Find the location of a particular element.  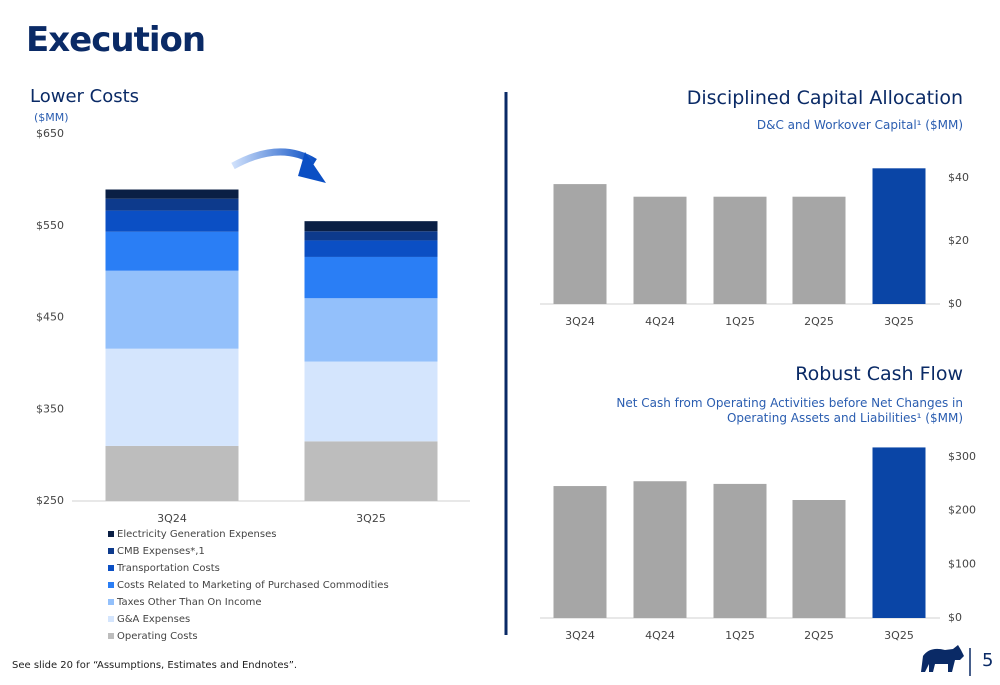

y-tick-label: $250 is located at coordinates (50, 500).